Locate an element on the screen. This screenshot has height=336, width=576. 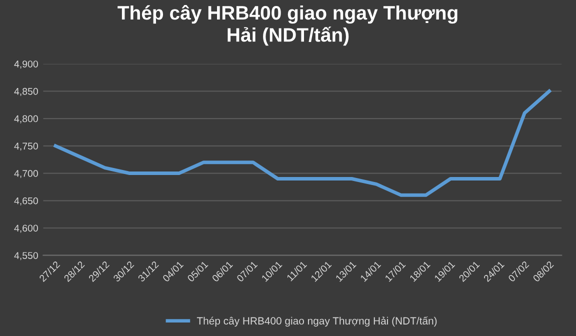
y-tick-label: 4,550 is located at coordinates (26, 256).